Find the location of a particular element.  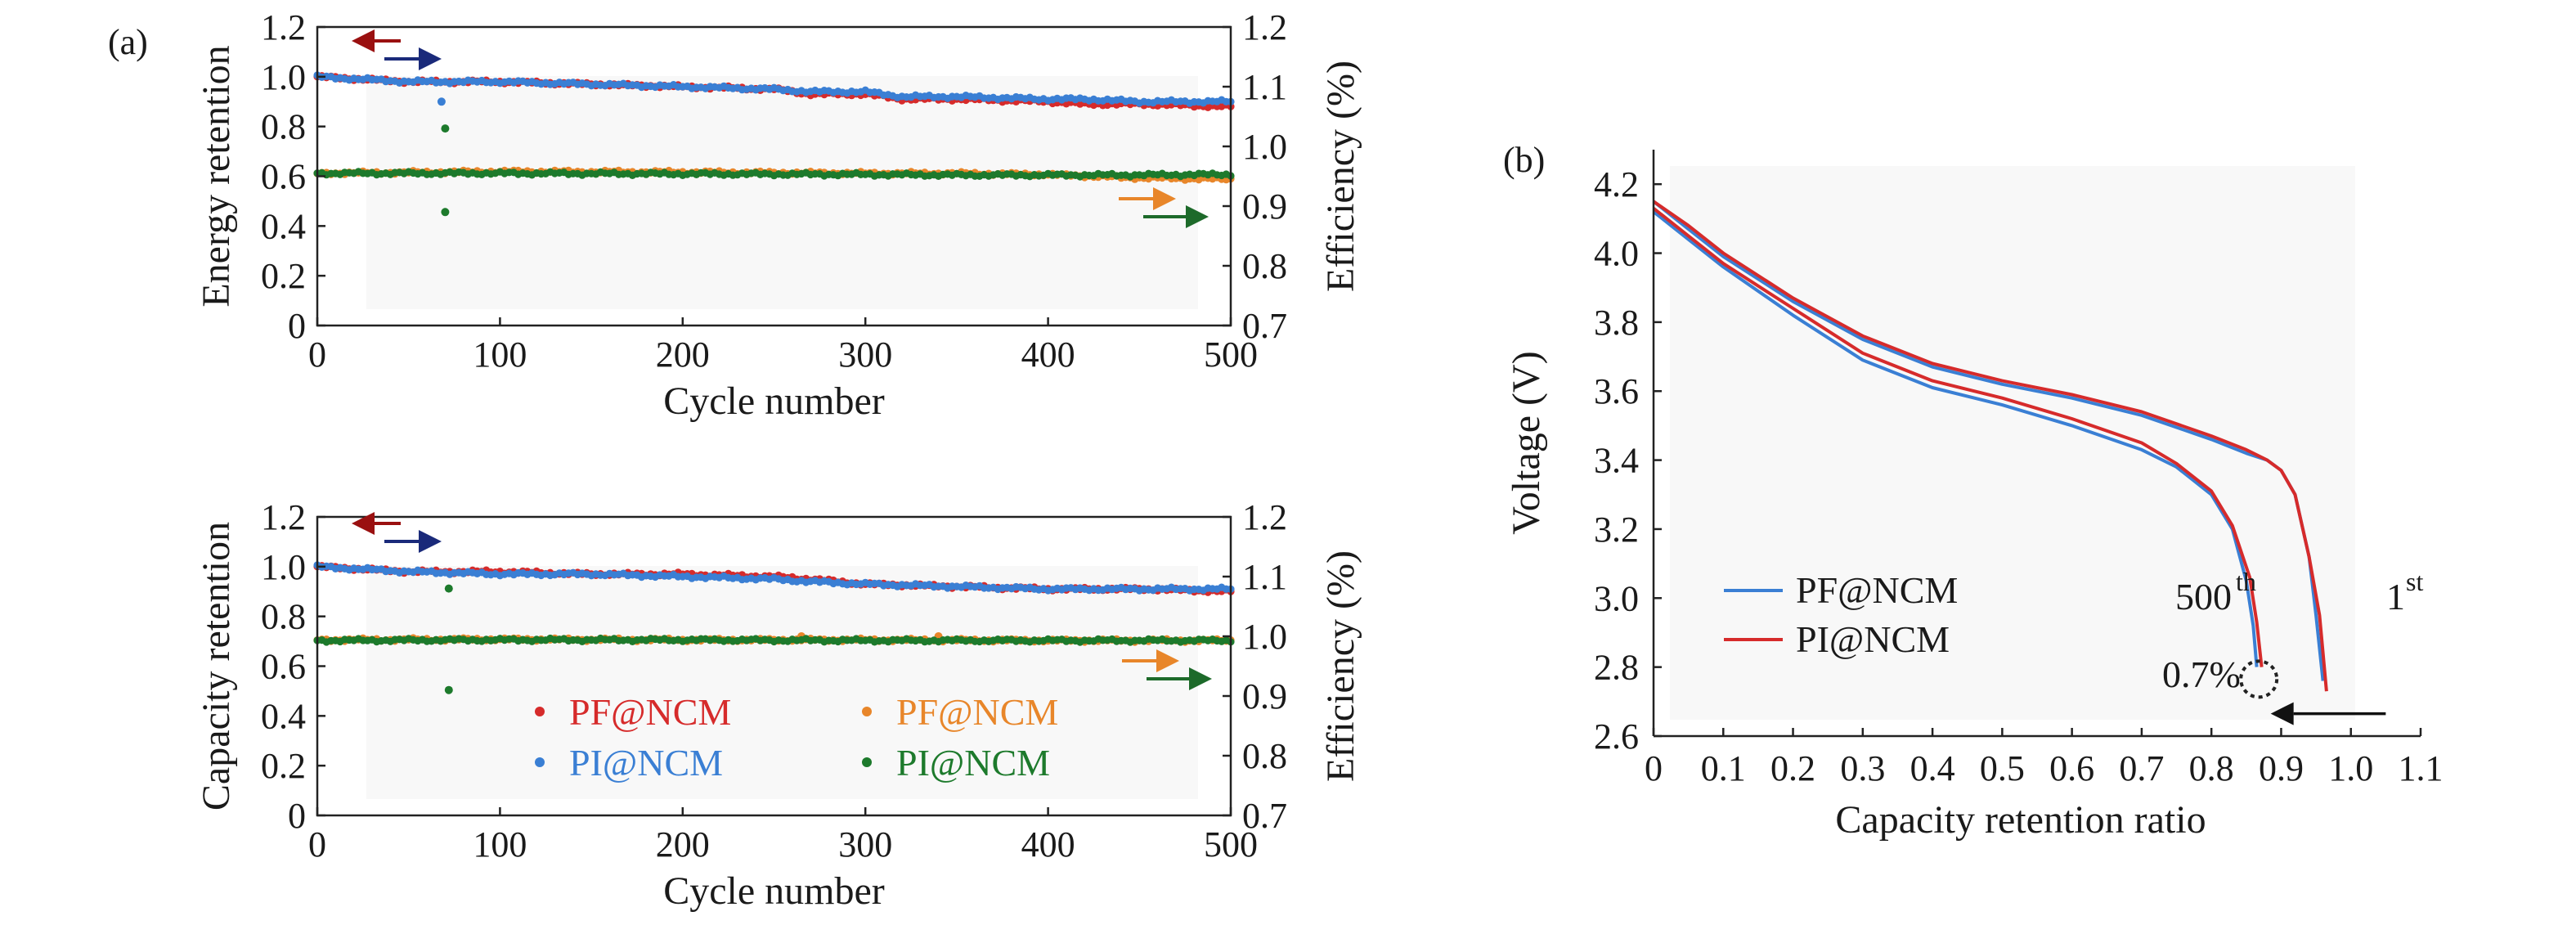

x-tick-label: 0.1 is located at coordinates (1723, 768).